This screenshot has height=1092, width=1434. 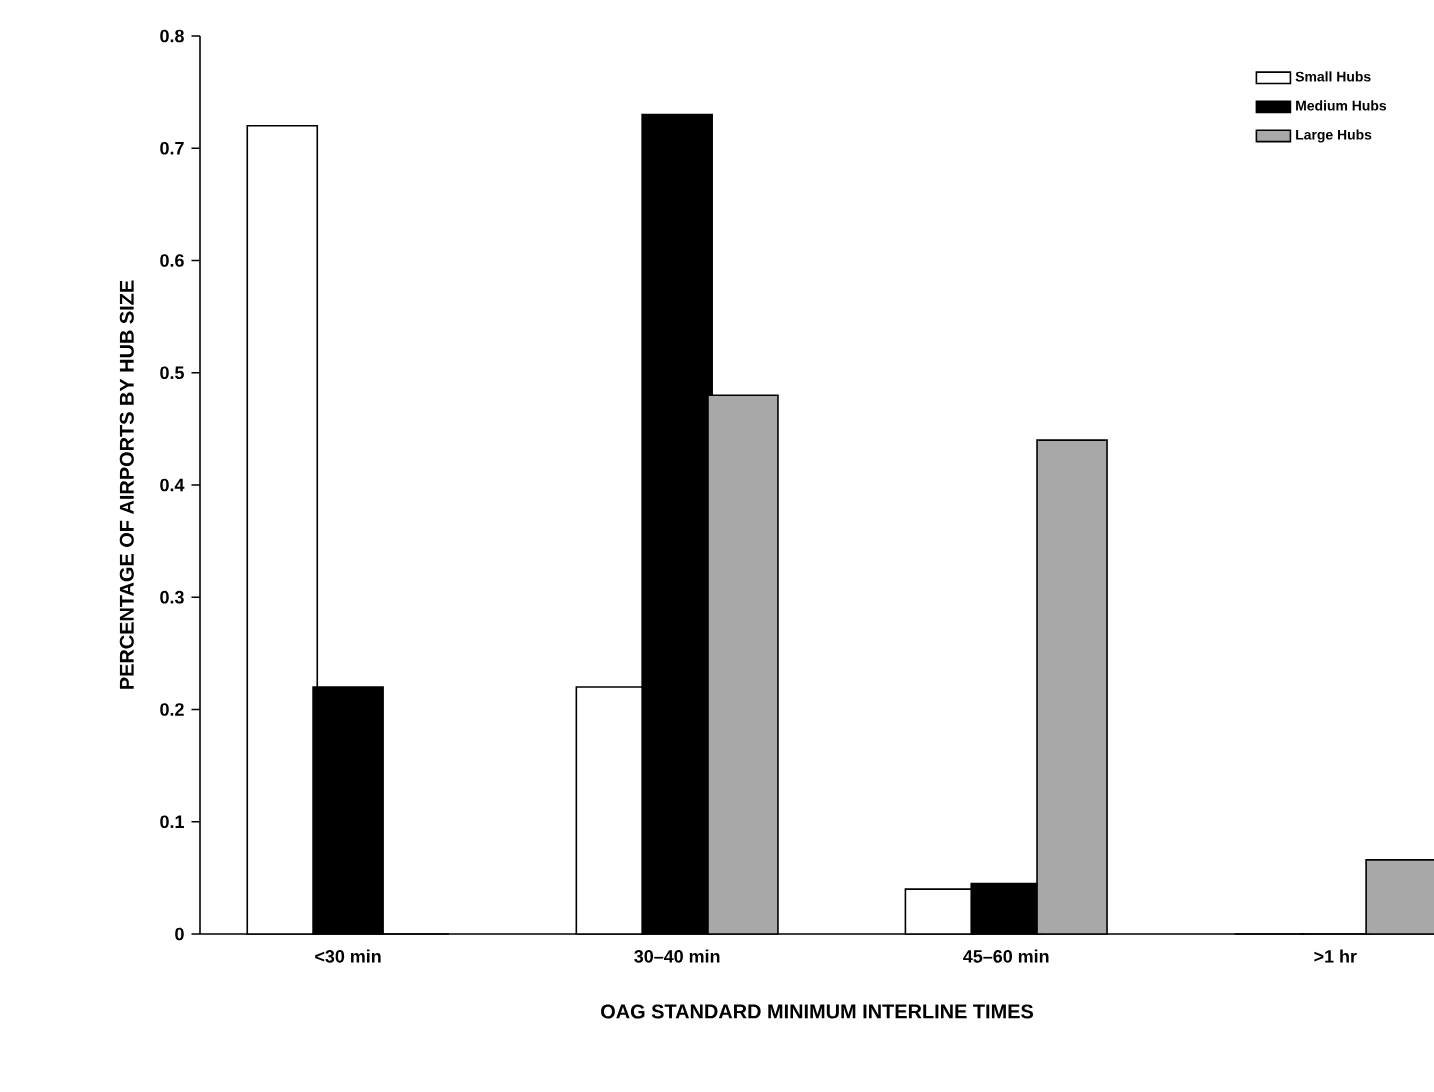 I want to click on y-tick-label: 0.3, so click(x=172, y=597).